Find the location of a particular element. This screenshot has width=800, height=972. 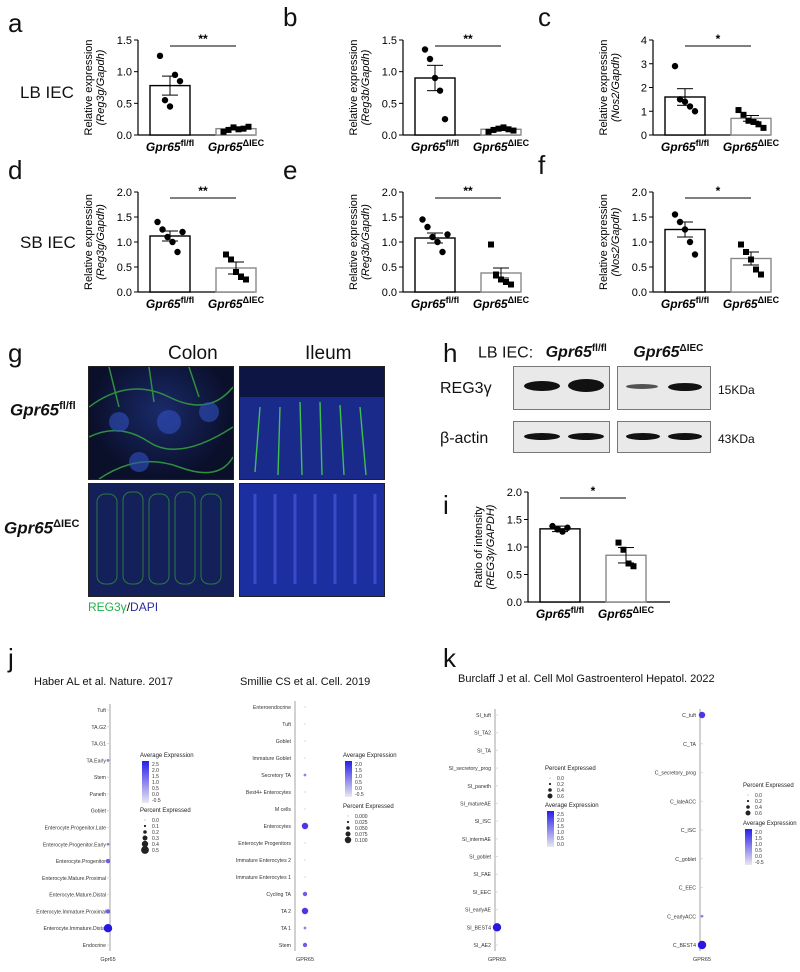

cell-type-label: SI_ISC is located at coordinates (483, 822).